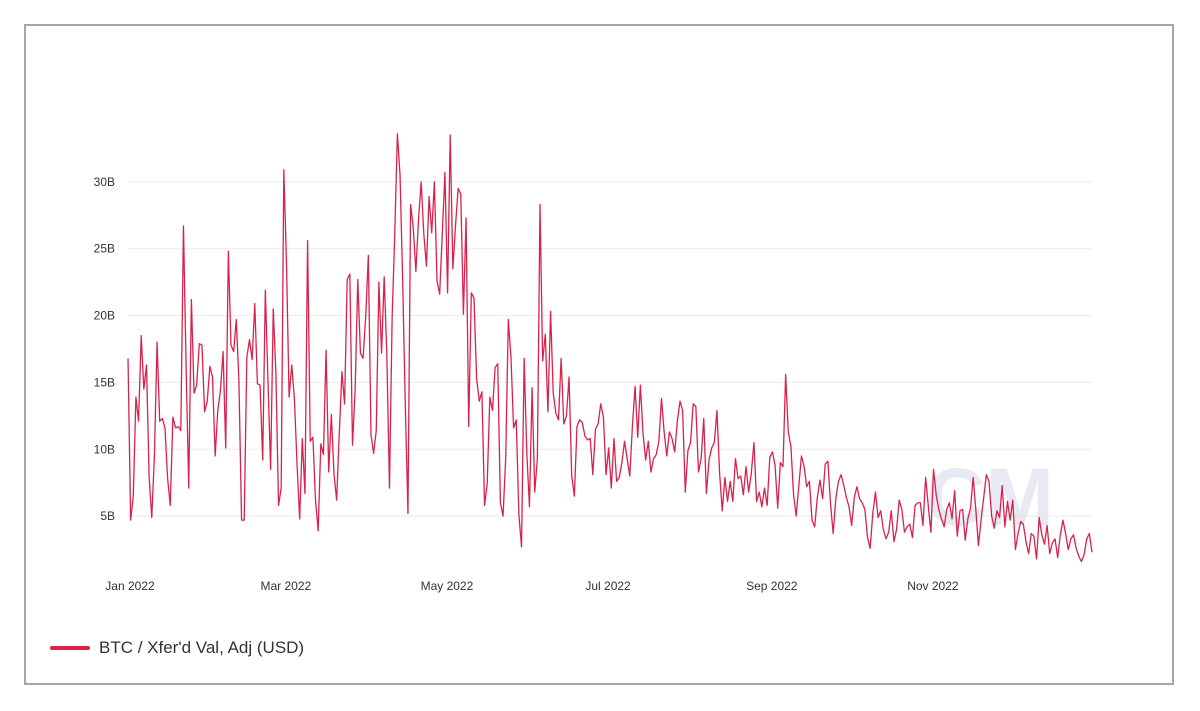 The height and width of the screenshot is (711, 1200). I want to click on legend-swatch, so click(70, 648).